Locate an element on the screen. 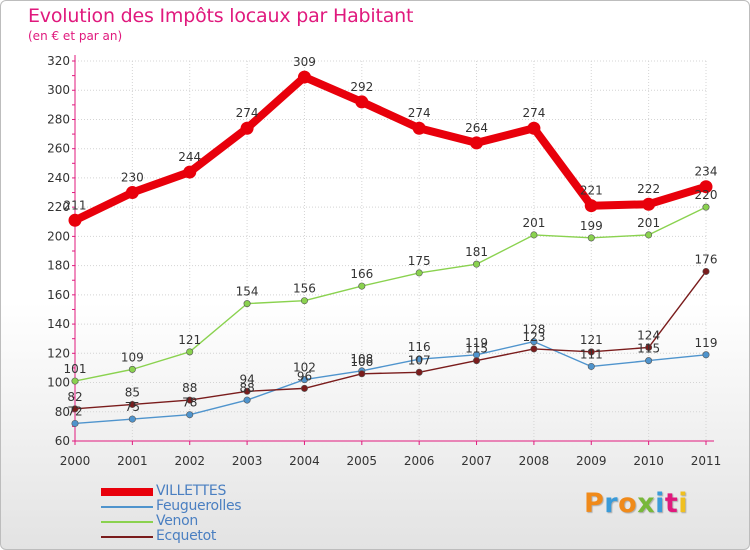  x-tick-label: 2008 is located at coordinates (534, 461).